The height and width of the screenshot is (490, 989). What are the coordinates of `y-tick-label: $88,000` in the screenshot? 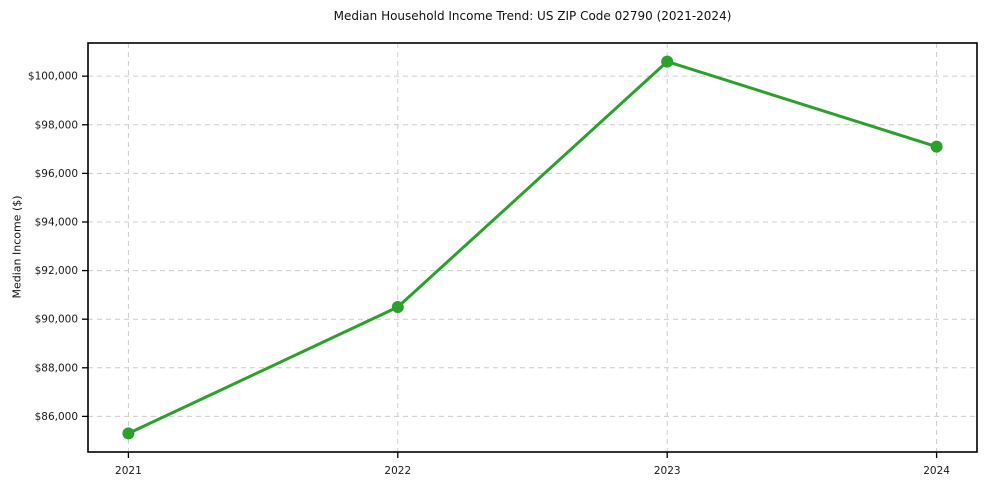 It's located at (56, 368).